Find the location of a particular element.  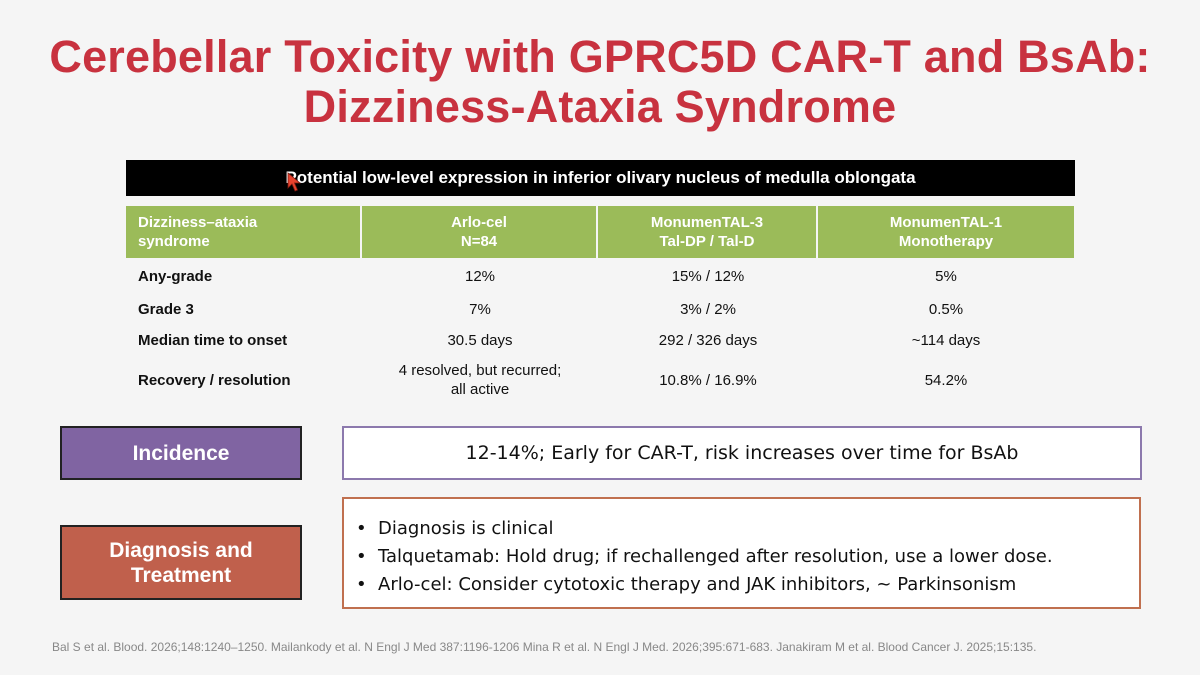

diagnosis-treatment-label-box: Diagnosis and Treatment is located at coordinates (181, 562).